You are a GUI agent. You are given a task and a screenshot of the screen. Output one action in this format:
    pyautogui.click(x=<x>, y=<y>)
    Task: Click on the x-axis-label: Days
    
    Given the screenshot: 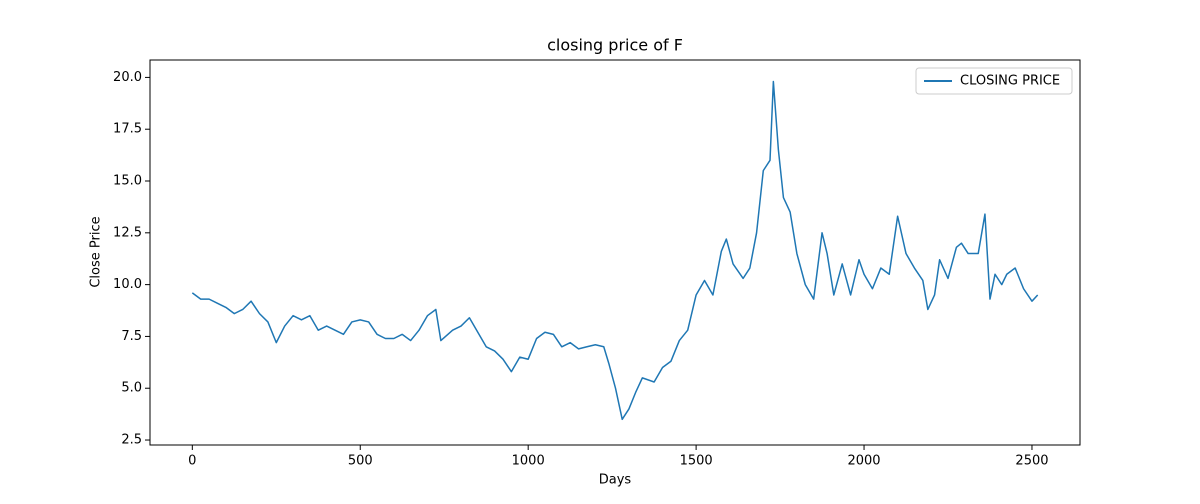 What is the action you would take?
    pyautogui.click(x=615, y=480)
    